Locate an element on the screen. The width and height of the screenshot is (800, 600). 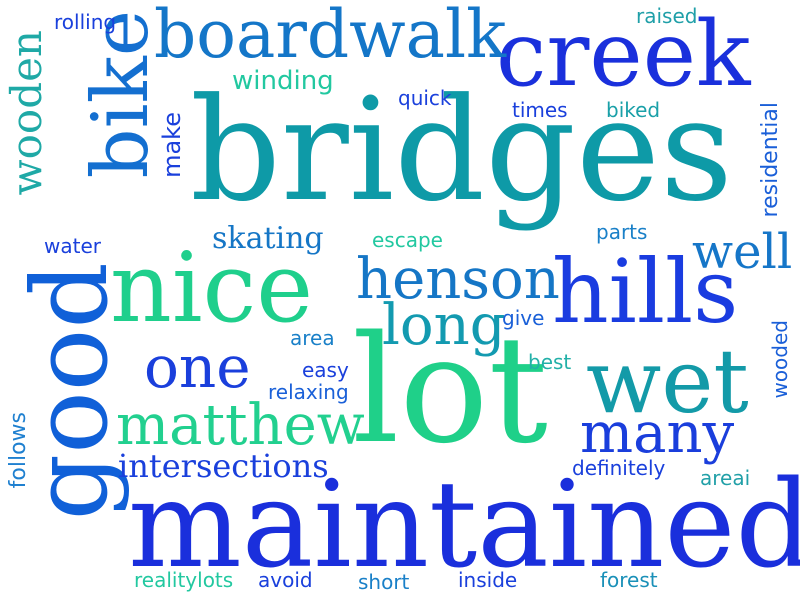
word-lot: lot is located at coordinates (450, 390).